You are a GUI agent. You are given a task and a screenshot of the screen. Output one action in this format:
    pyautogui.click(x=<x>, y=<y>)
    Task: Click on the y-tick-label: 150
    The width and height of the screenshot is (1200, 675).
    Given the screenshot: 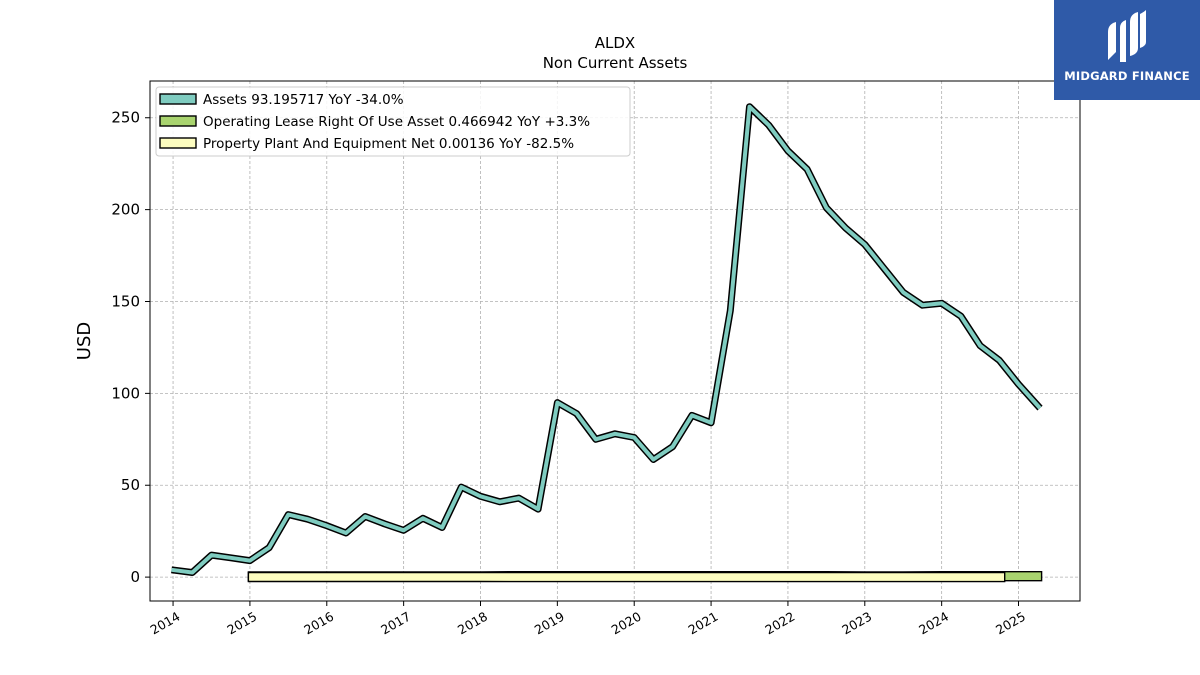 What is the action you would take?
    pyautogui.click(x=125, y=301)
    